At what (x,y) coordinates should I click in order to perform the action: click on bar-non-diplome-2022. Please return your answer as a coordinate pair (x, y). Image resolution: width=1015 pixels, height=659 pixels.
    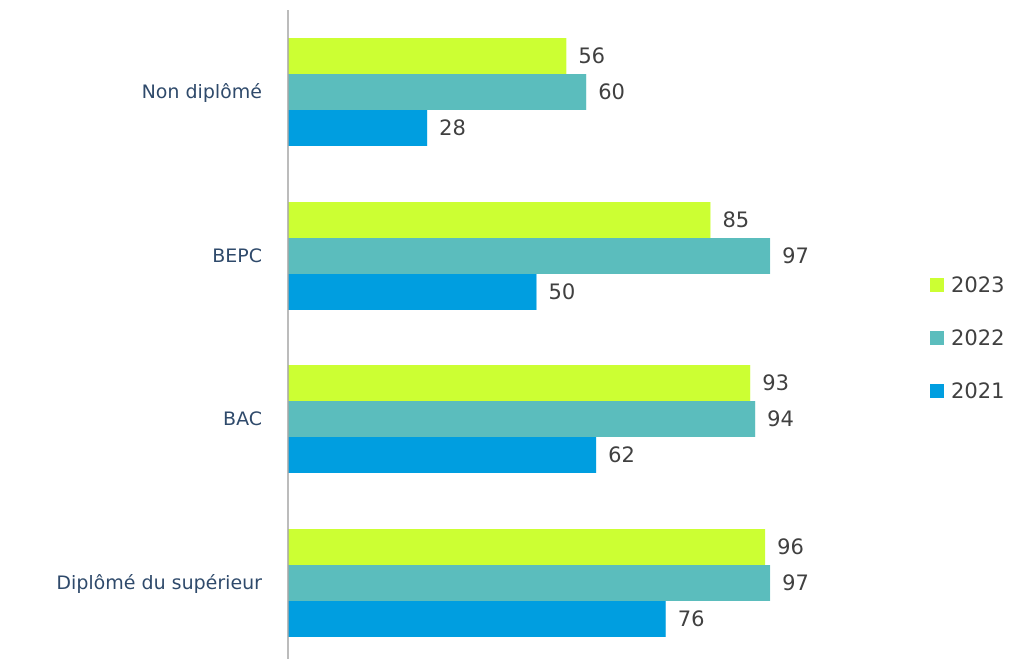
    Looking at the image, I should click on (437, 92).